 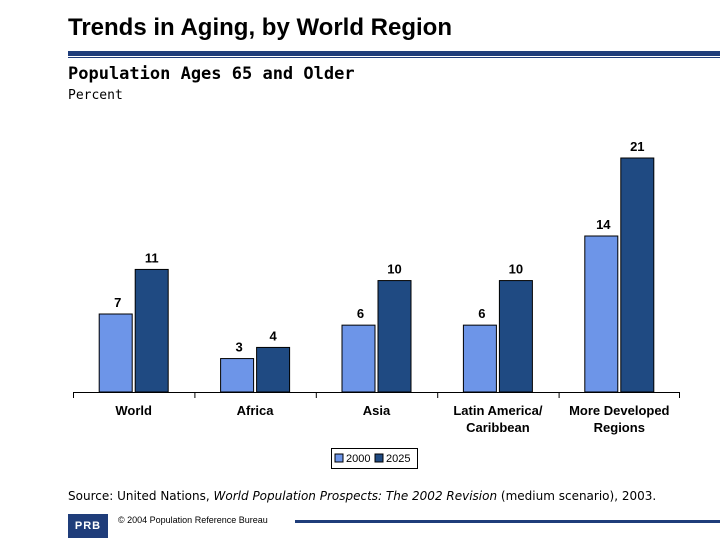 What do you see at coordinates (139, 496) in the screenshot?
I see `source-prefix: Source: United Nations,` at bounding box center [139, 496].